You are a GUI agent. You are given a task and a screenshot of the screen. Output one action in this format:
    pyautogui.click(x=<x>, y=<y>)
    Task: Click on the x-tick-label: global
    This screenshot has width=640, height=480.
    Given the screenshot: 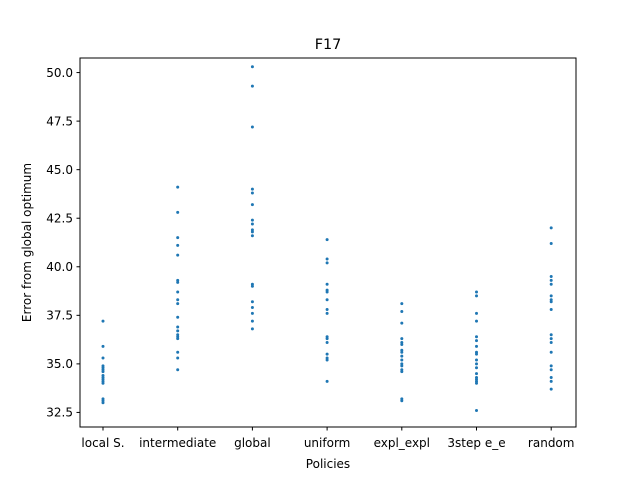 What is the action you would take?
    pyautogui.click(x=252, y=443)
    